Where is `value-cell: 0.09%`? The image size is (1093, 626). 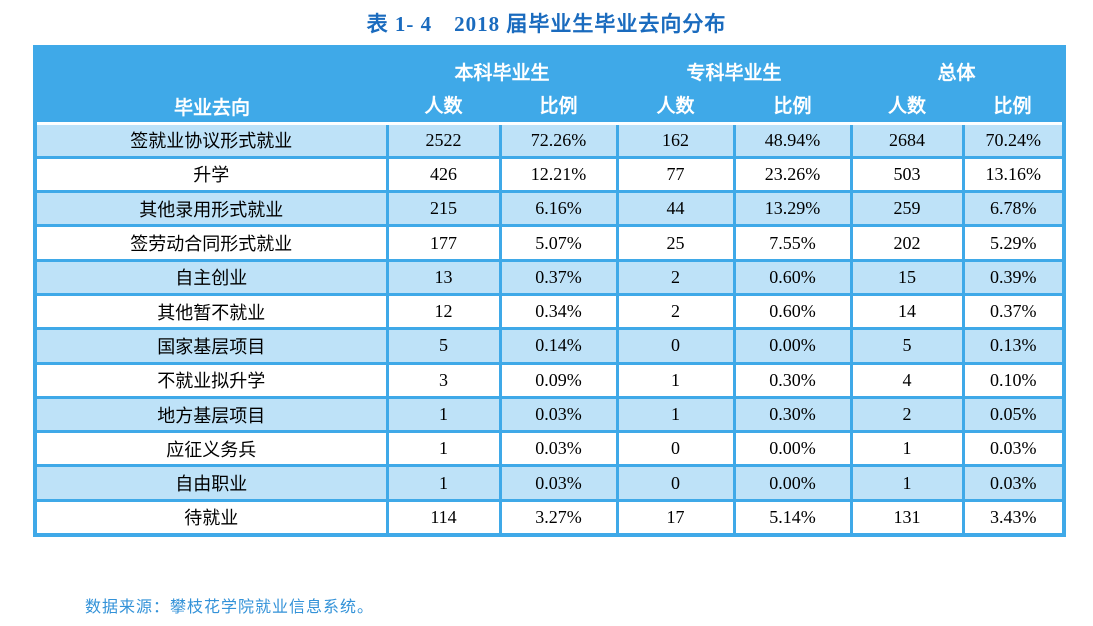
value-cell: 0.09% is located at coordinates (558, 380).